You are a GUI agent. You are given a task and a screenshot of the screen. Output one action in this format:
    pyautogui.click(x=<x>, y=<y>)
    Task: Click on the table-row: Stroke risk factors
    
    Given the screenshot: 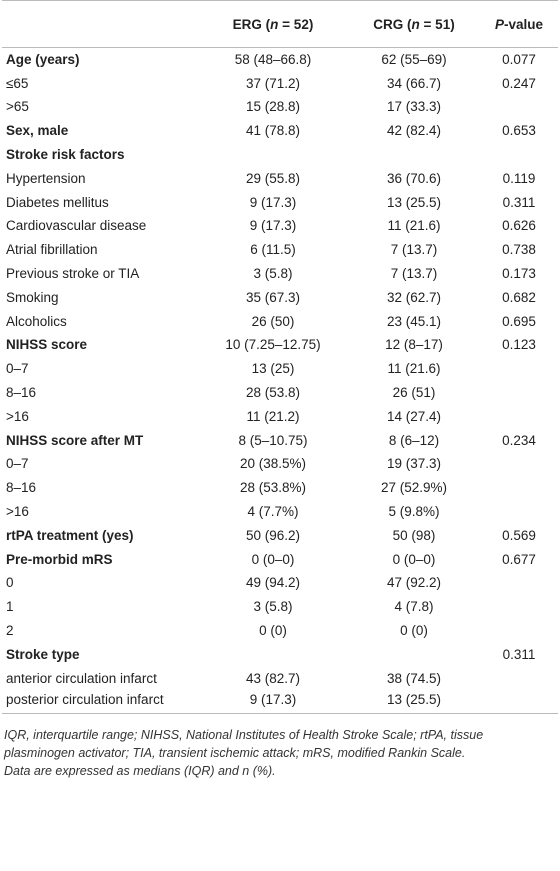 What is the action you would take?
    pyautogui.click(x=280, y=155)
    